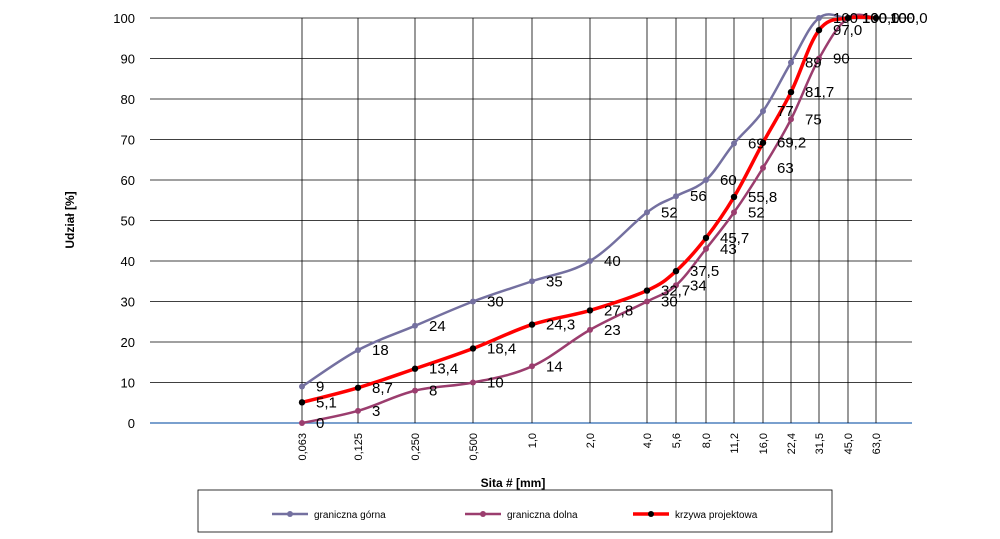 Image resolution: width=1000 pixels, height=539 pixels. I want to click on series-lower-limit-data-label: 10, so click(495, 383).